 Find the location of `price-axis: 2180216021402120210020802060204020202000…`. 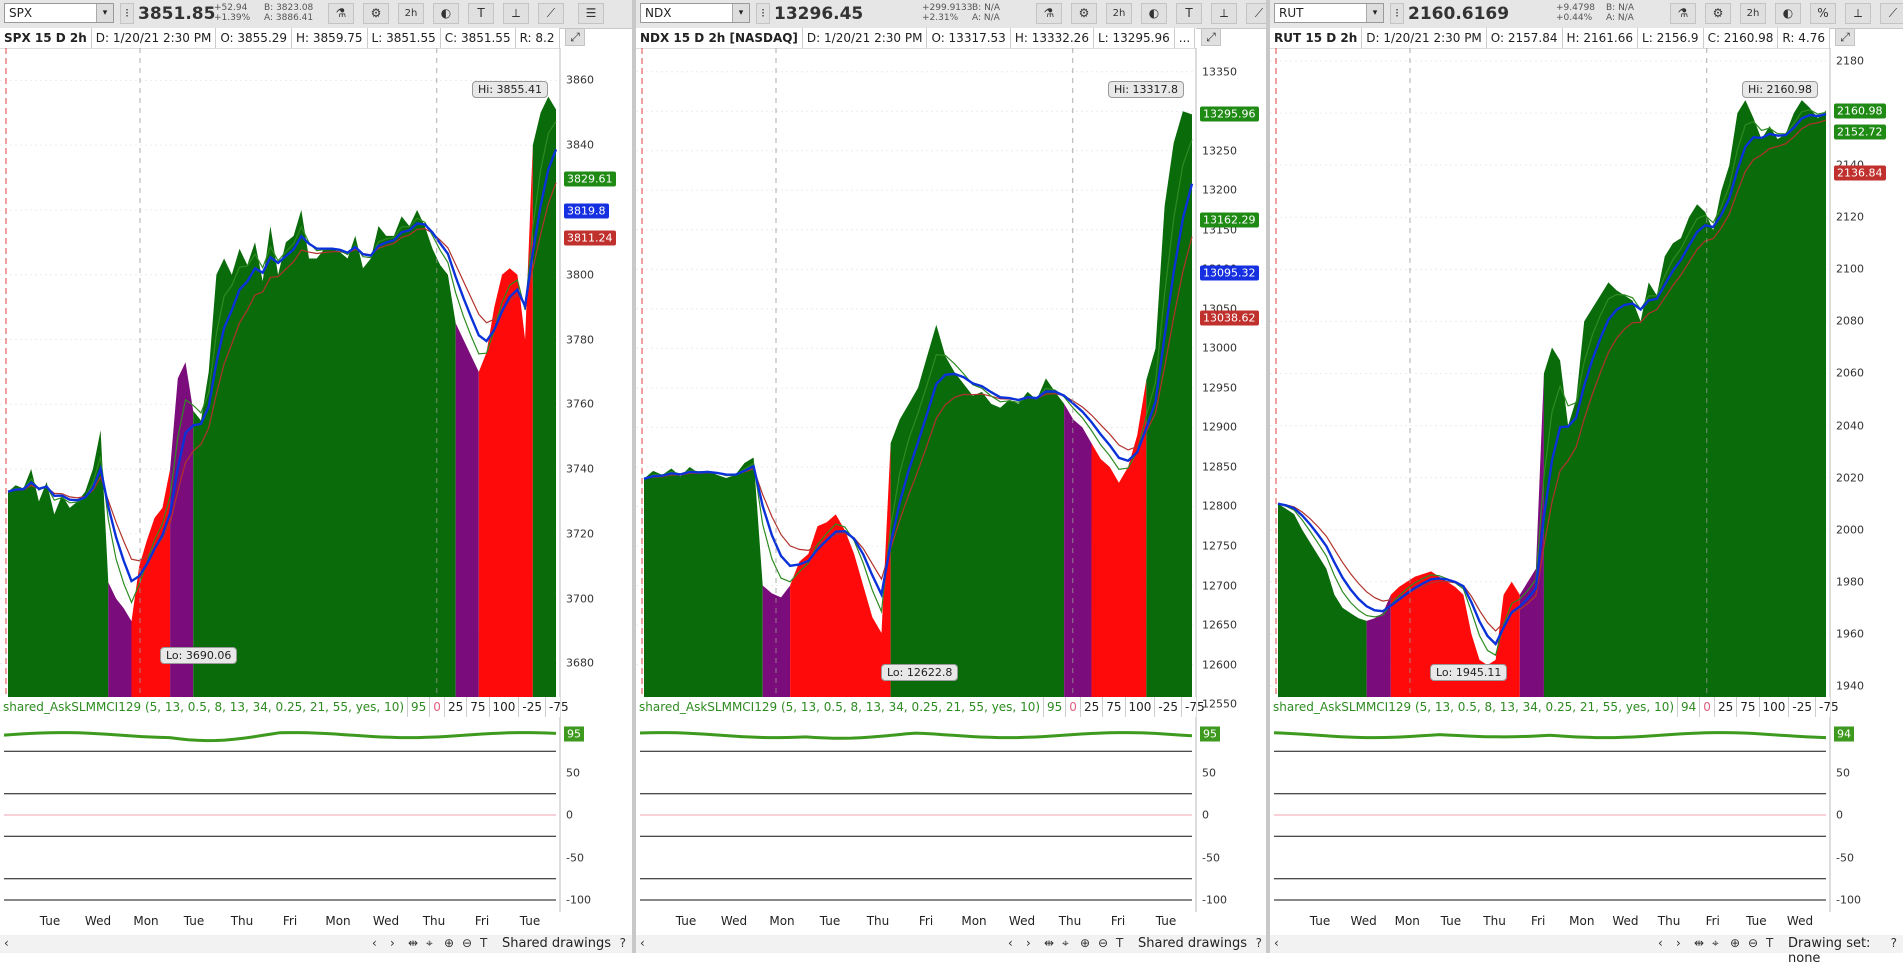

price-axis: 2180216021402120210020802060204020202000… is located at coordinates (1865, 380).